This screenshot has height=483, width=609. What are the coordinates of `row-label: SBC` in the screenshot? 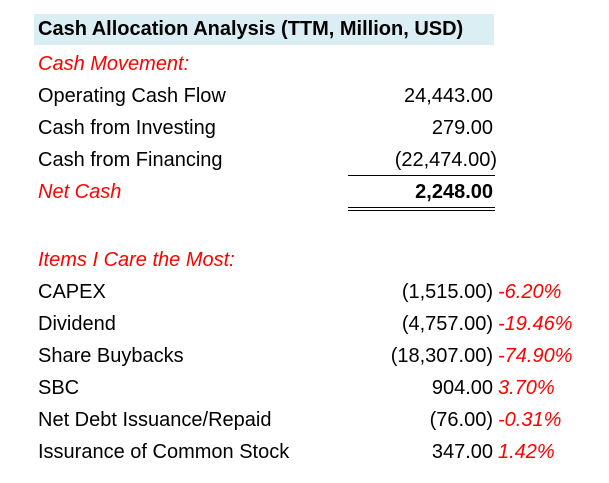 It's located at (59, 388).